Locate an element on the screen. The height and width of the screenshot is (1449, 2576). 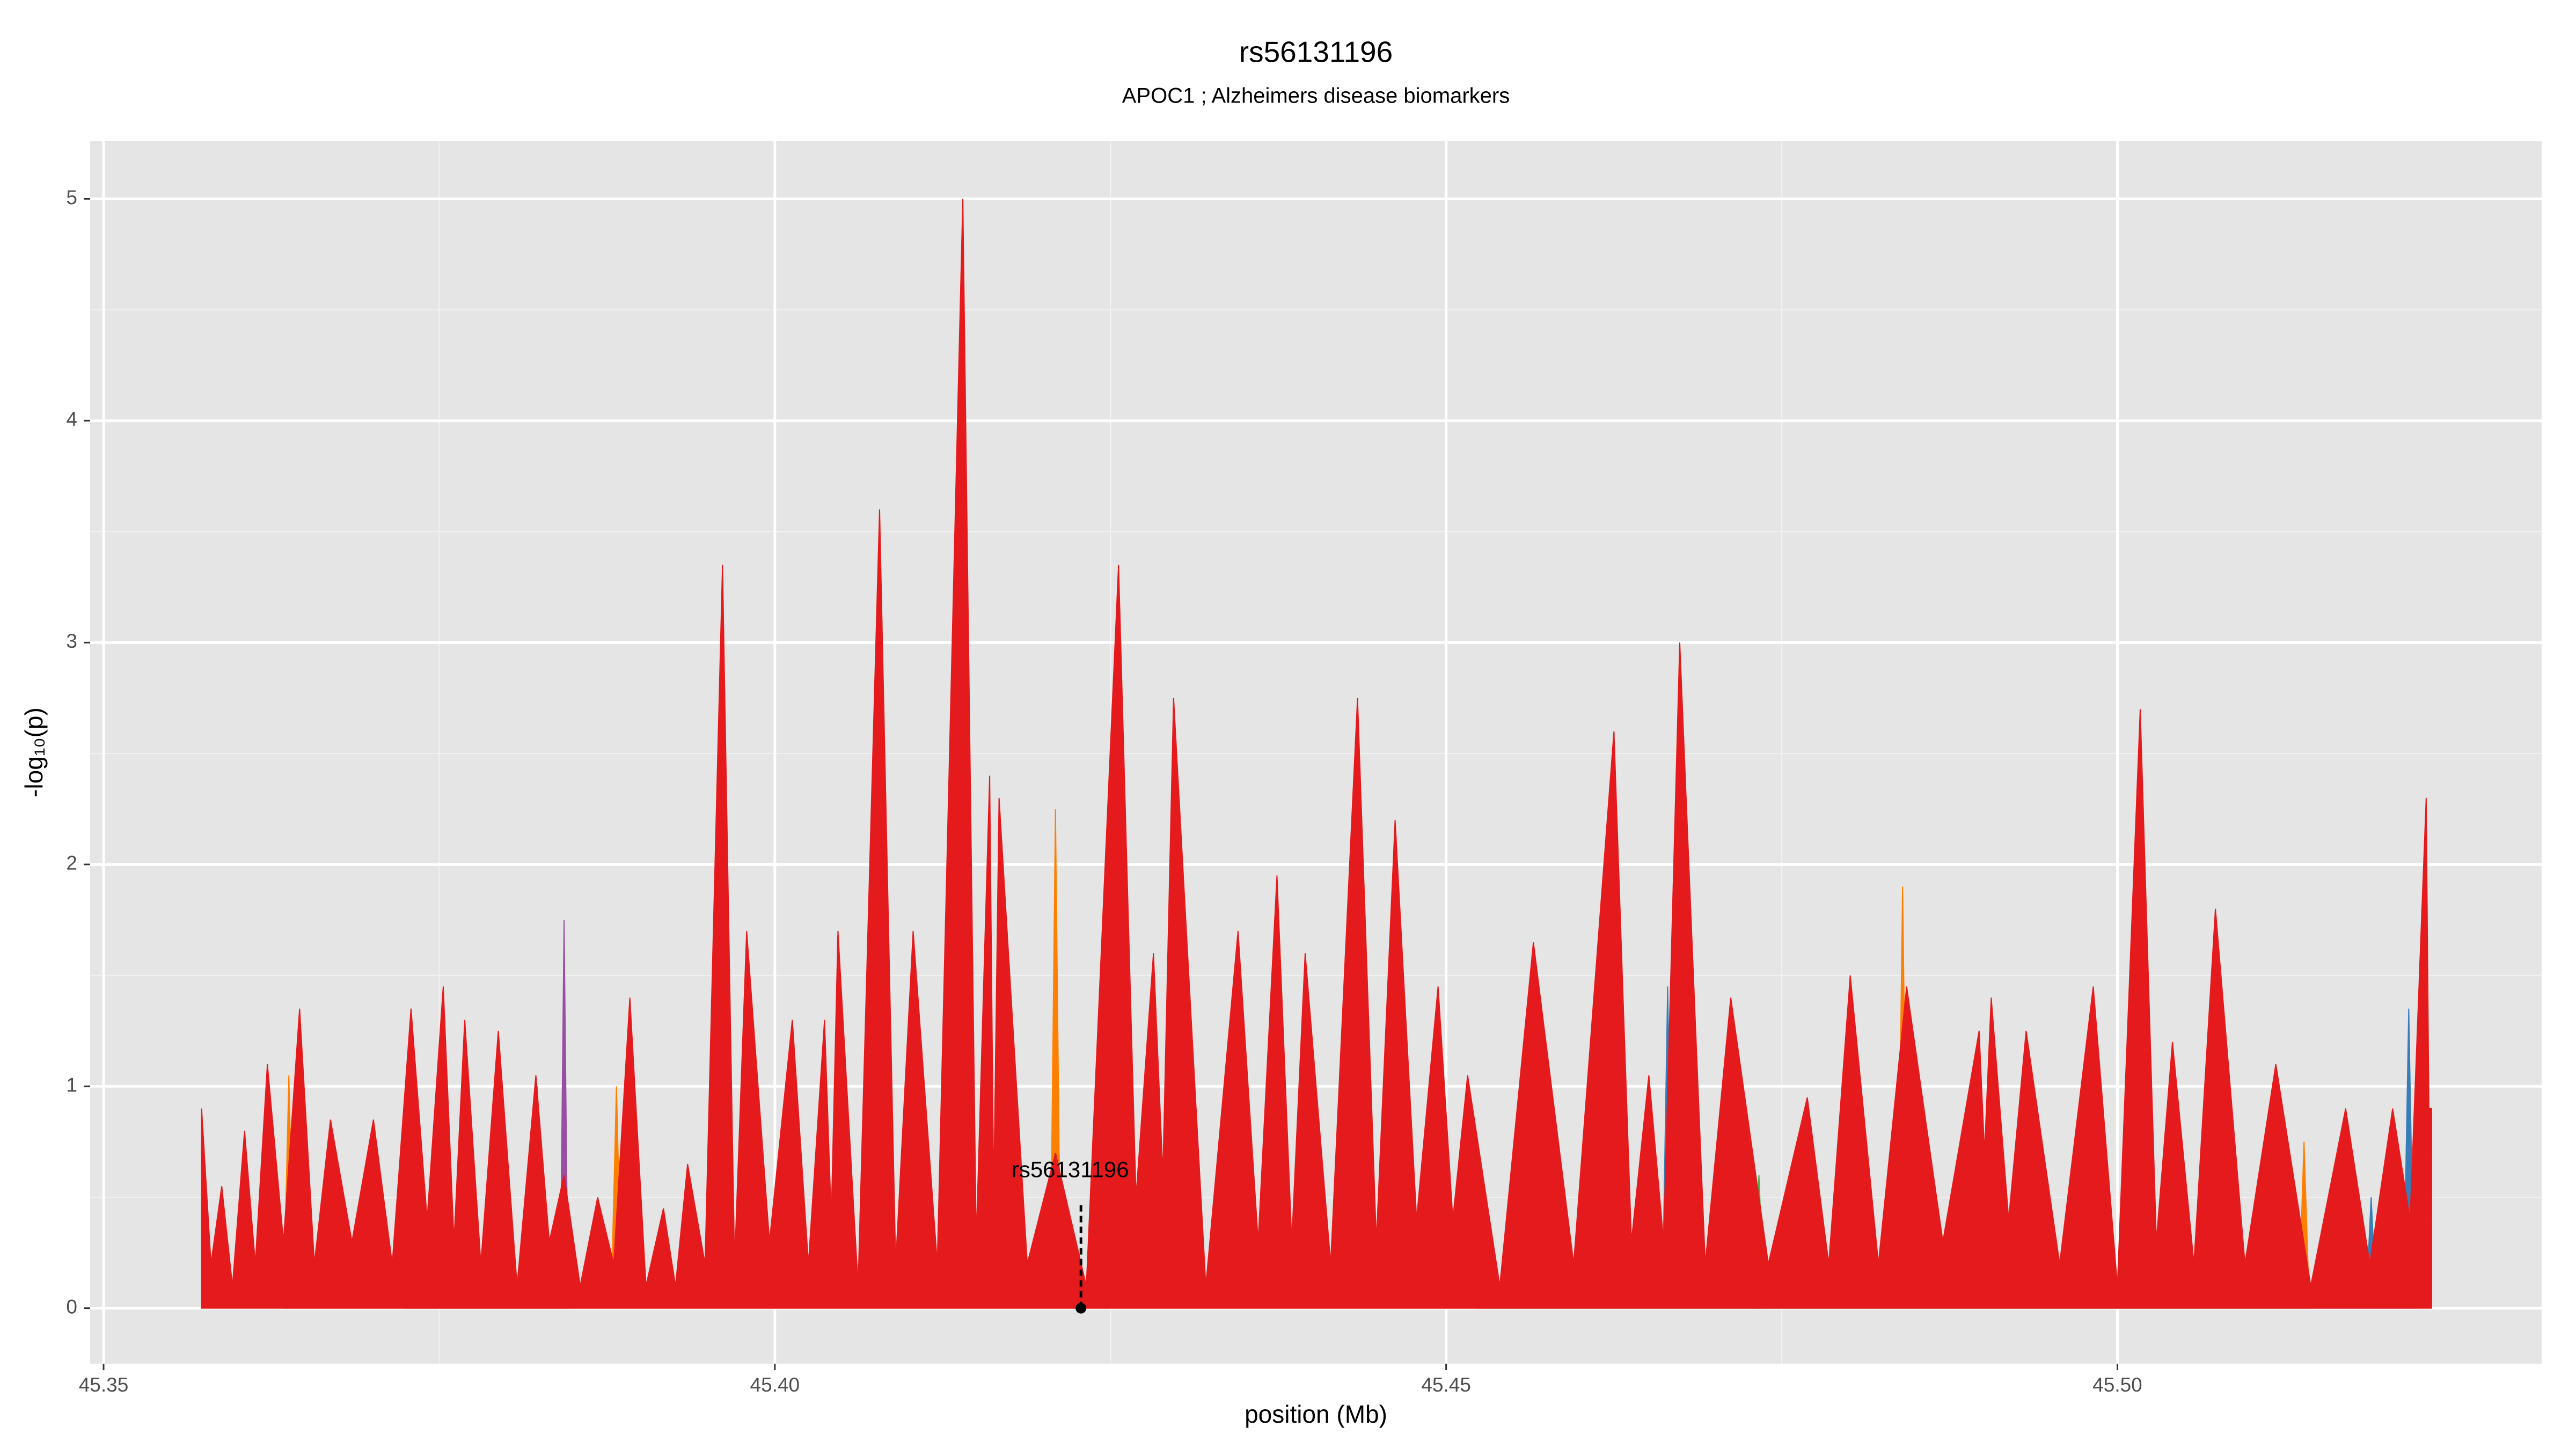
x-tick-label: 45.50 is located at coordinates (2117, 1385).